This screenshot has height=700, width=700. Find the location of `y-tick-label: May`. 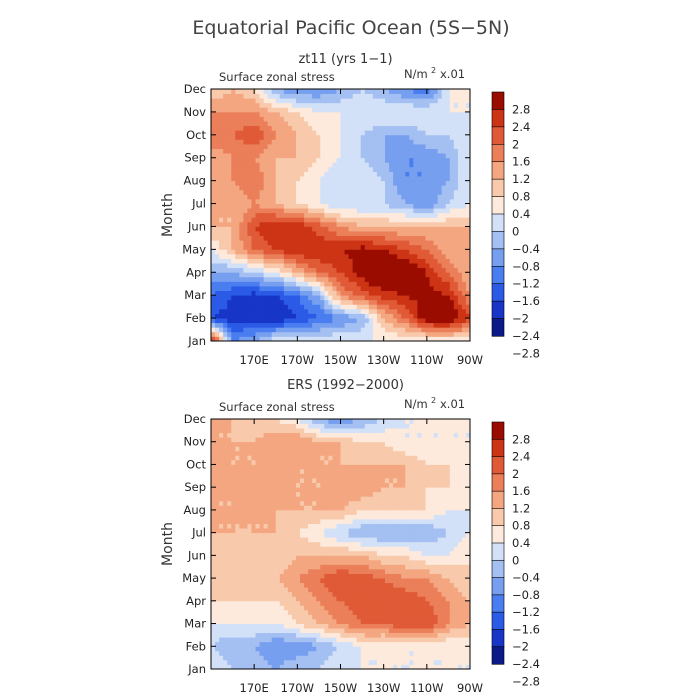

y-tick-label: May is located at coordinates (194, 249).